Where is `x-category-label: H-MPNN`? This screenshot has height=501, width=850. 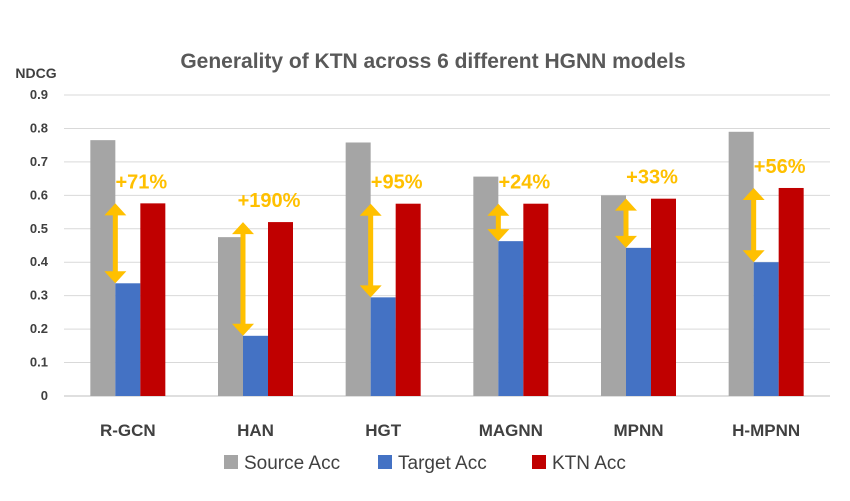
x-category-label: H-MPNN is located at coordinates (766, 430).